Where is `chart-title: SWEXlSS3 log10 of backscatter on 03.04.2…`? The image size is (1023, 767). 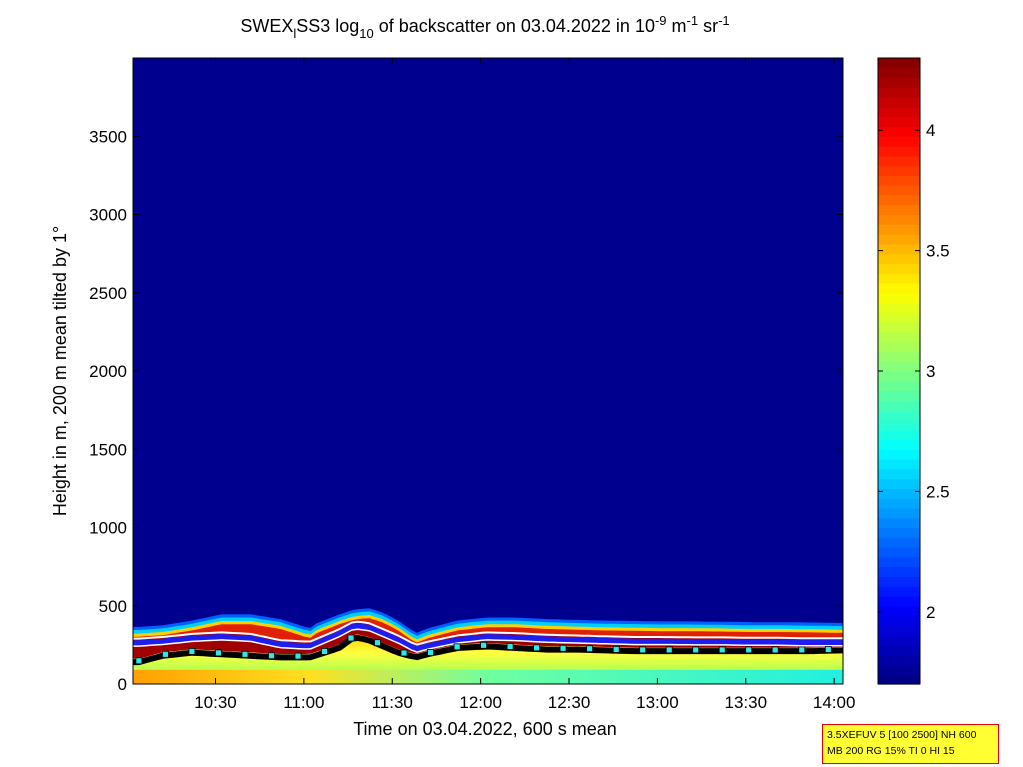 chart-title: SWEXlSS3 log10 of backscatter on 03.04.2… is located at coordinates (484, 27).